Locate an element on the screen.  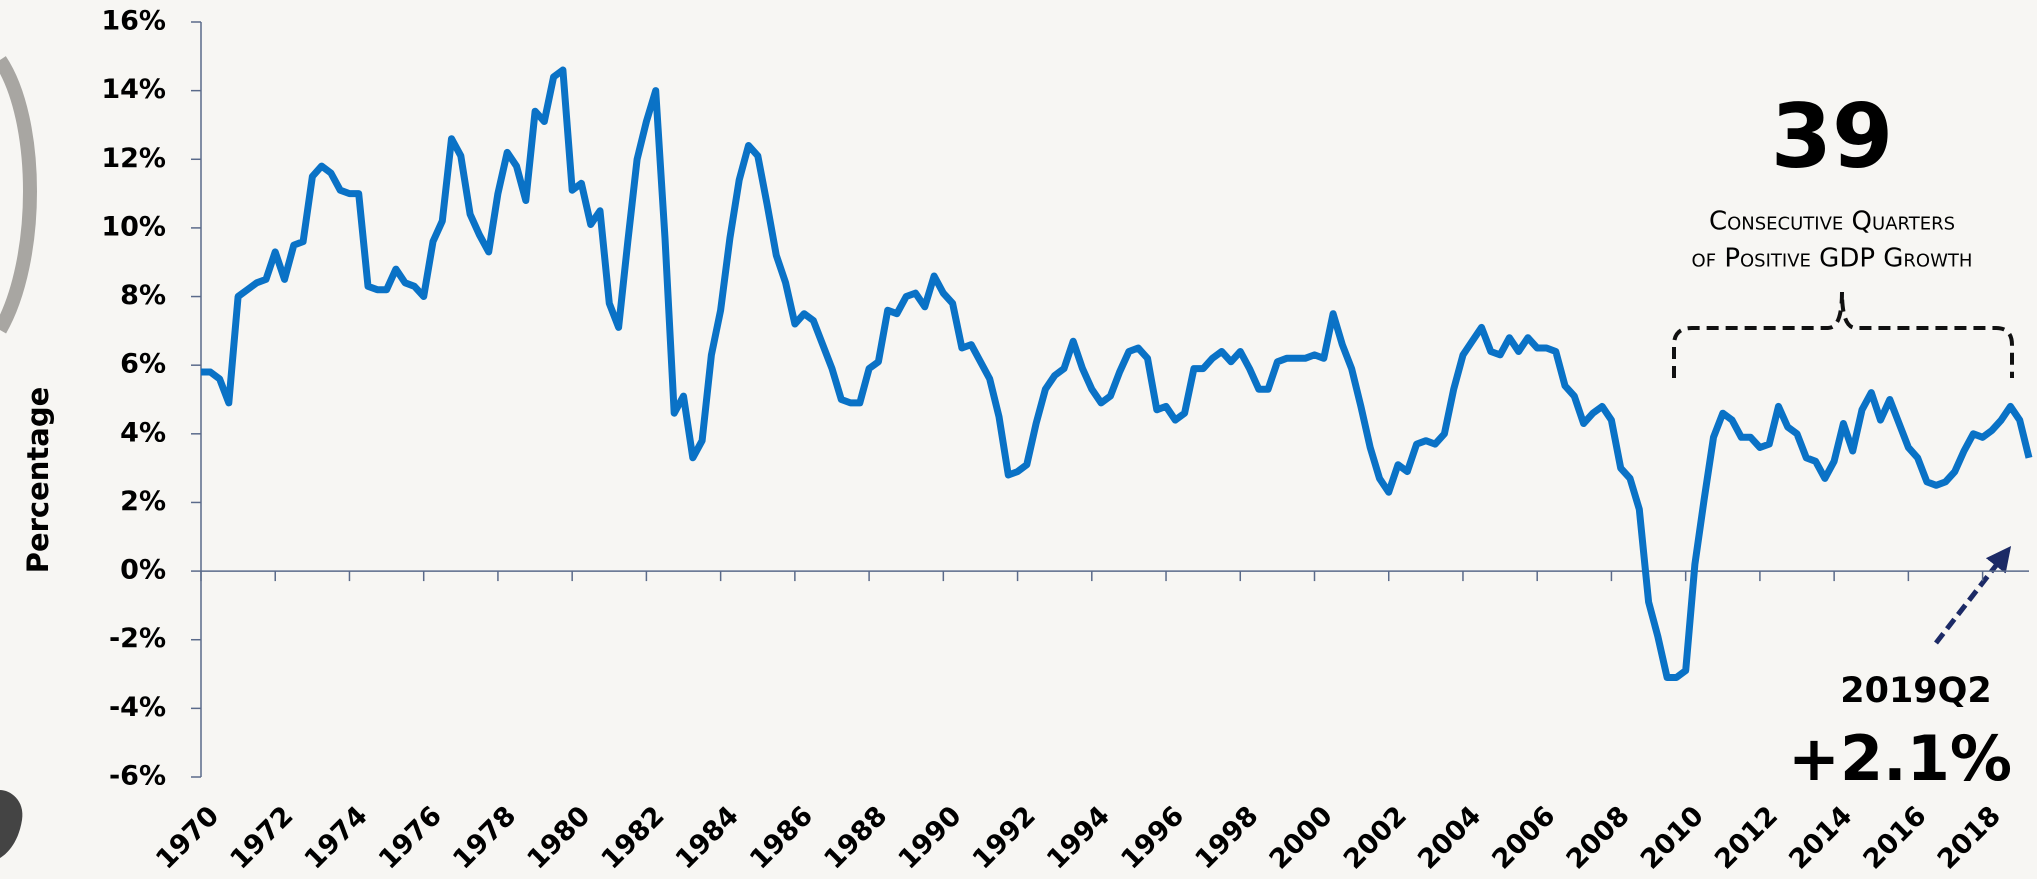
y-tick-label: -4% is located at coordinates (137, 707).